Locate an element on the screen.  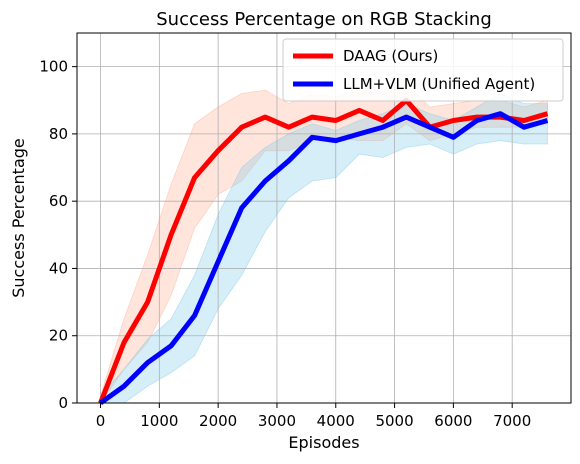
x-tick-label-4000: 4000 is located at coordinates (336, 421).